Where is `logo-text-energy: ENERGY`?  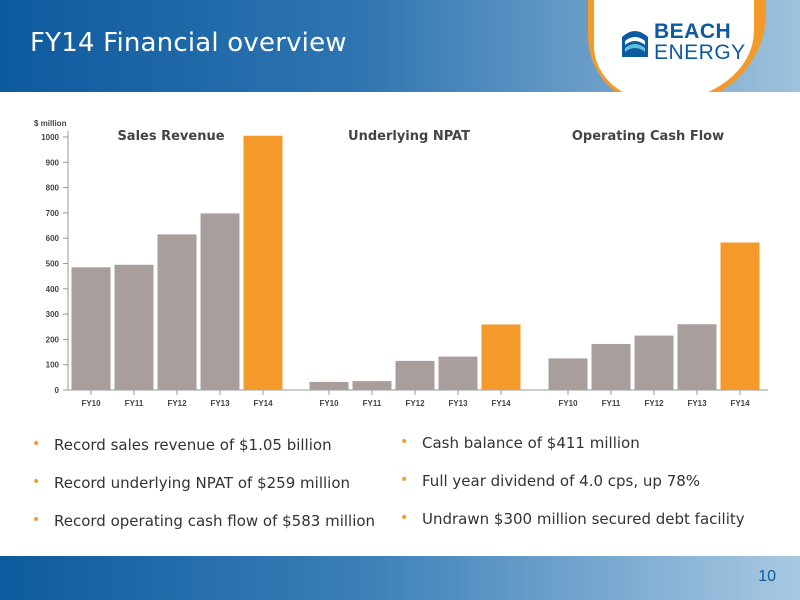
logo-text-energy: ENERGY is located at coordinates (700, 52).